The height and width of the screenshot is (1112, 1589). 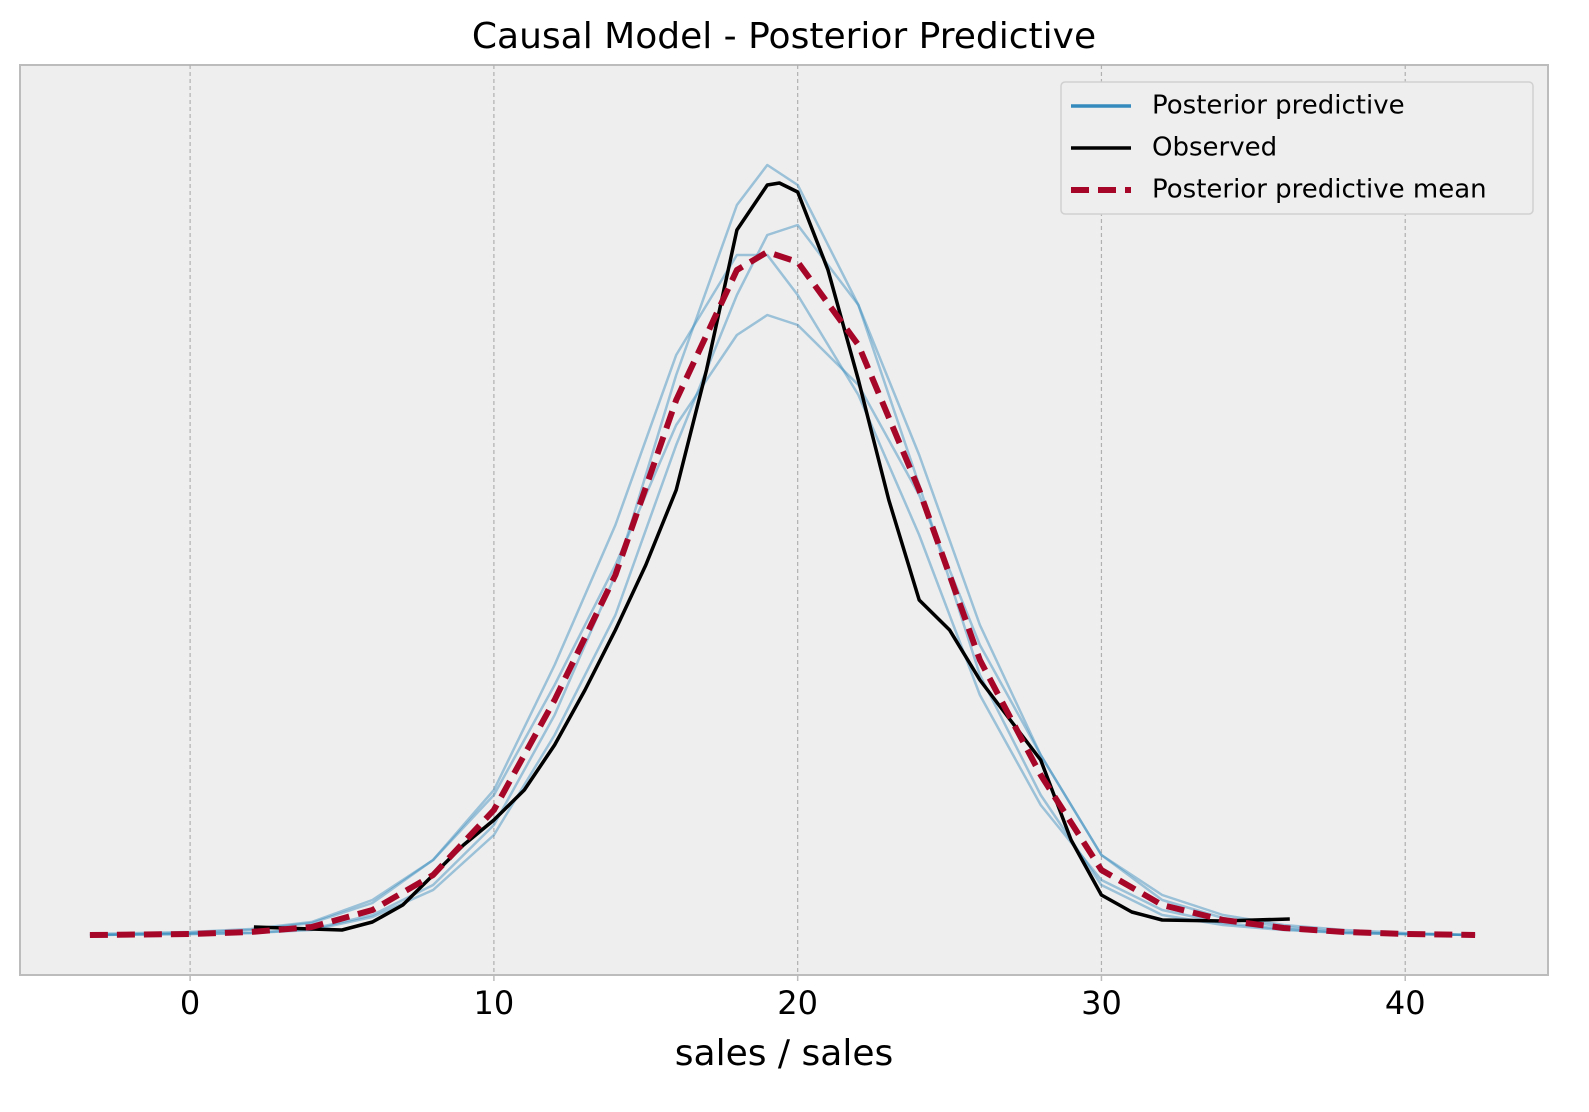 What do you see at coordinates (190, 1003) in the screenshot?
I see `x-tick-label: 0` at bounding box center [190, 1003].